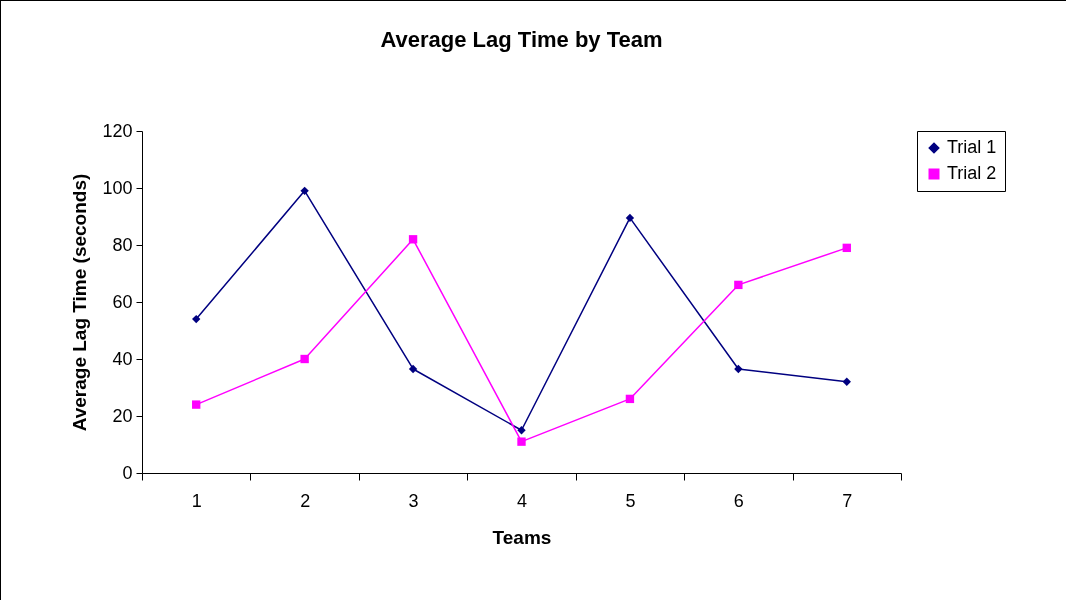  What do you see at coordinates (521, 39) in the screenshot?
I see `chart-title: Average Lag Time by Team` at bounding box center [521, 39].